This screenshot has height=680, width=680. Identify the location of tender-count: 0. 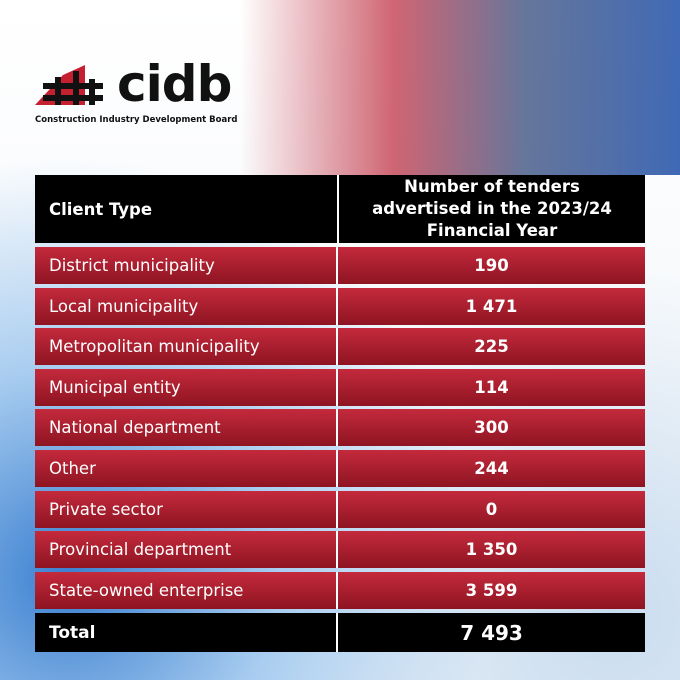
(490, 509).